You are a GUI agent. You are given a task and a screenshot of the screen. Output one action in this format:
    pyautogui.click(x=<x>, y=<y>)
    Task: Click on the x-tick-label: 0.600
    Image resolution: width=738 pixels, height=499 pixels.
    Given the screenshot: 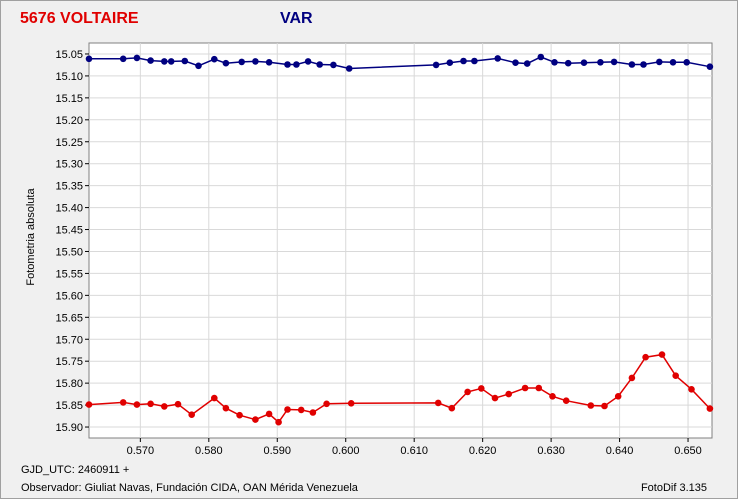 What is the action you would take?
    pyautogui.click(x=346, y=451)
    